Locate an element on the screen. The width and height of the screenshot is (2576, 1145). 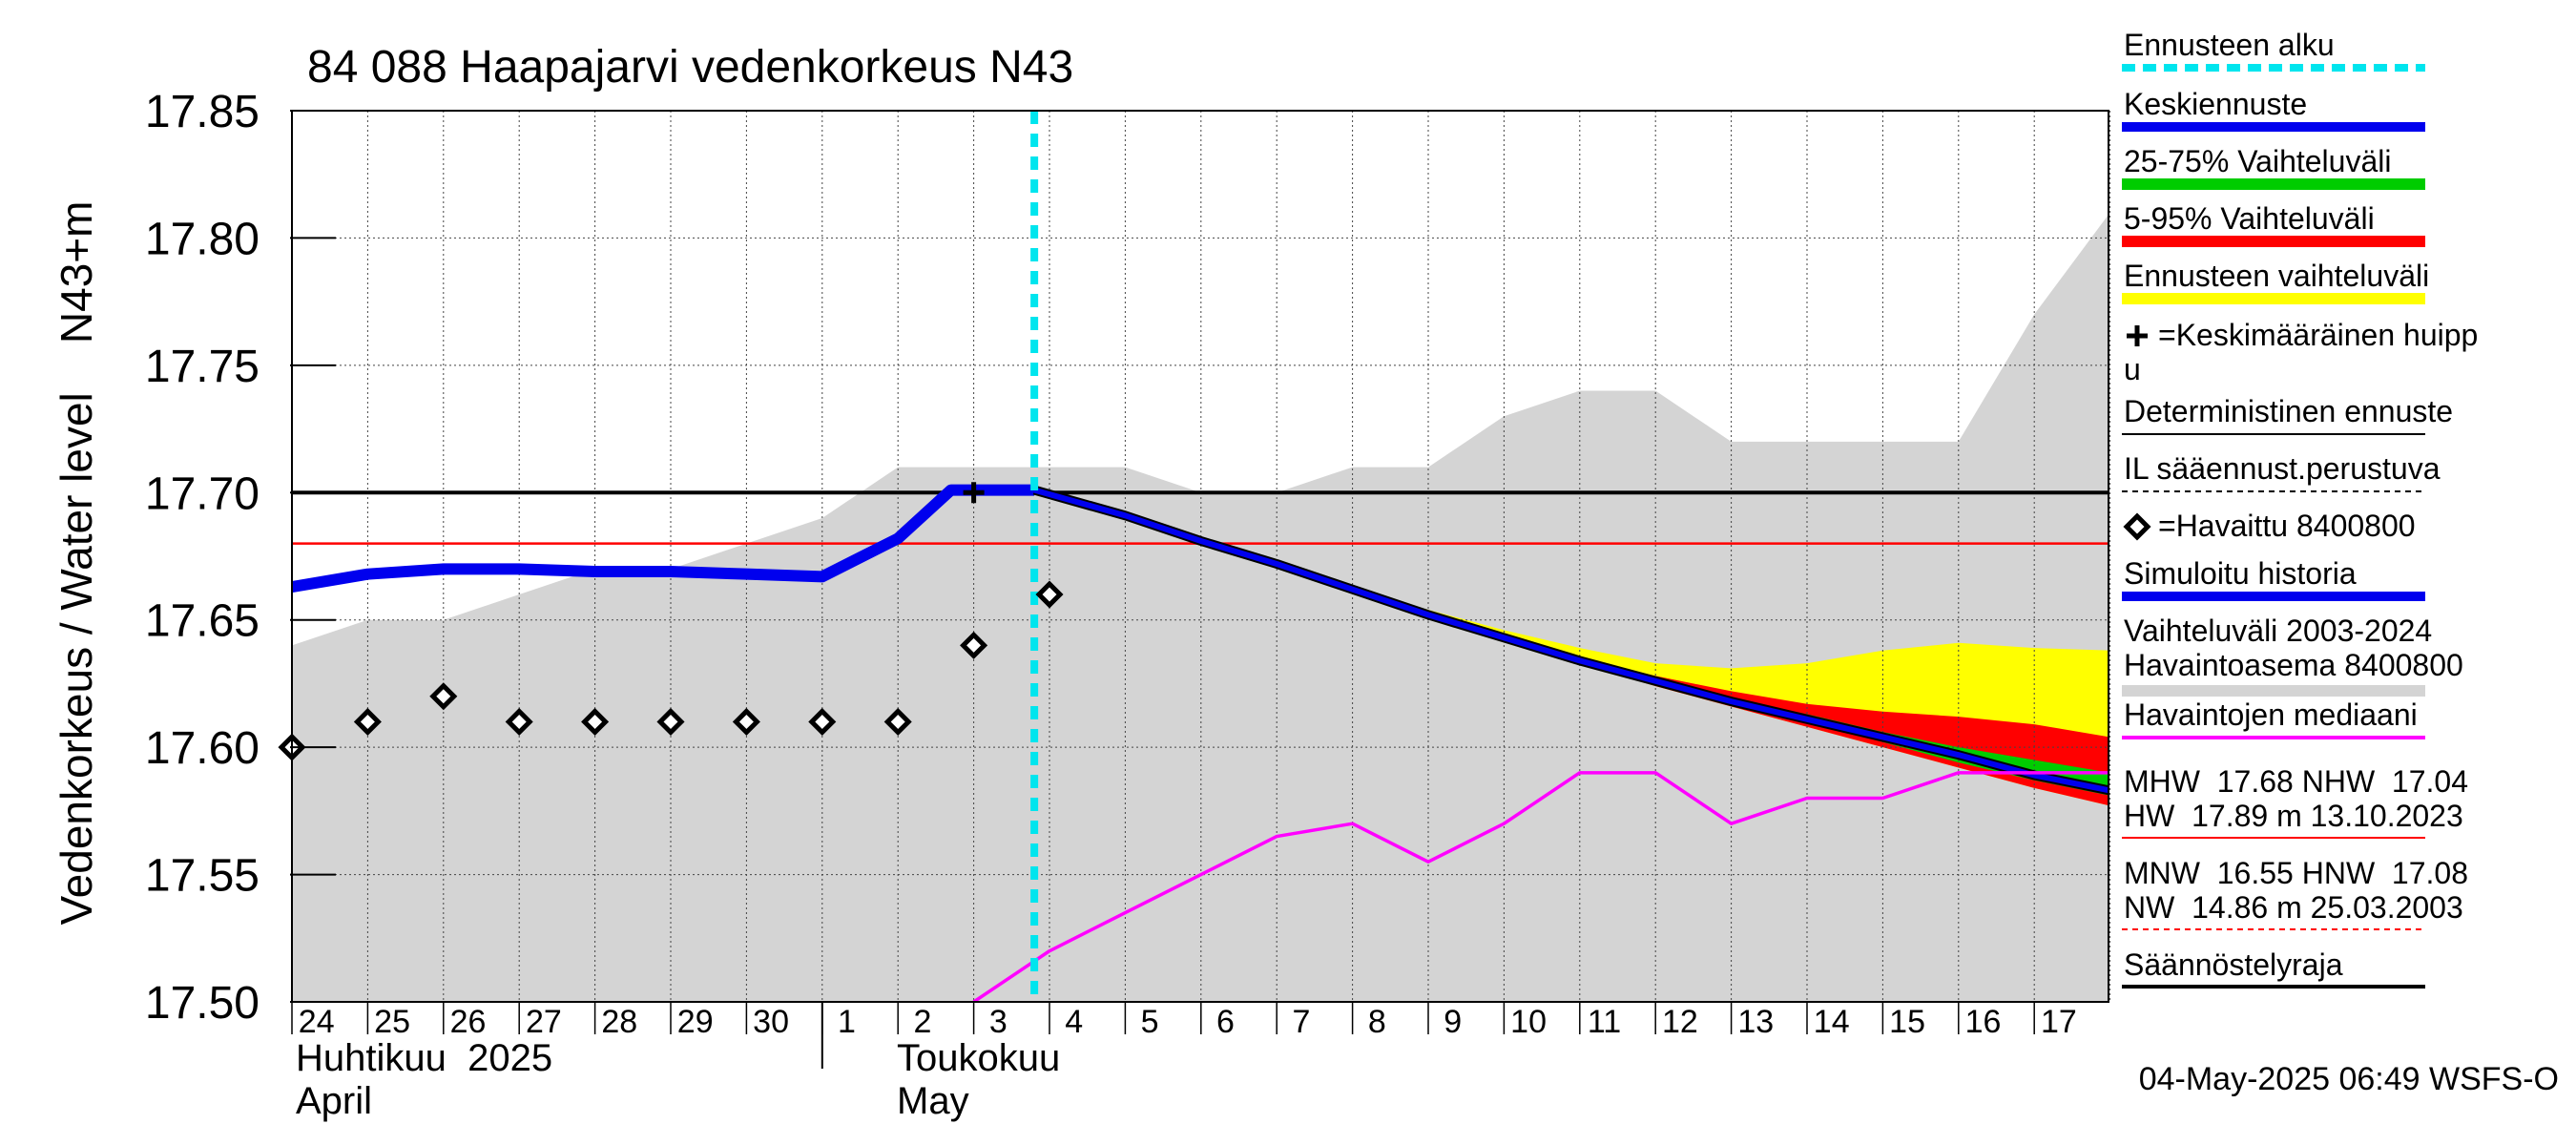
month-label-april-fi: Huhtikuu 2025 is located at coordinates (424, 1058).